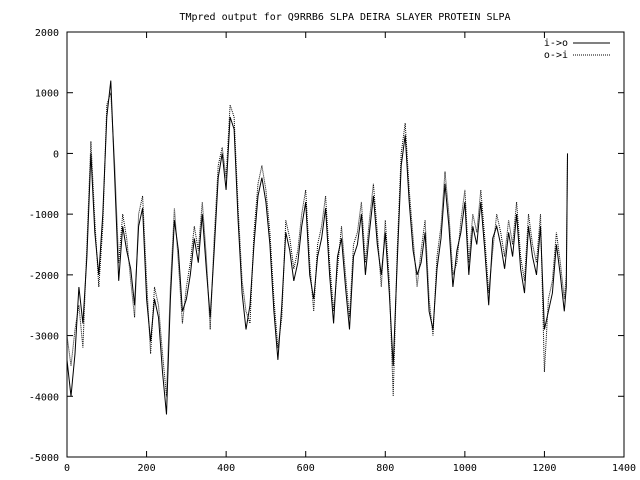  What do you see at coordinates (47, 33) in the screenshot?
I see `y-tick-label: 2000` at bounding box center [47, 33].